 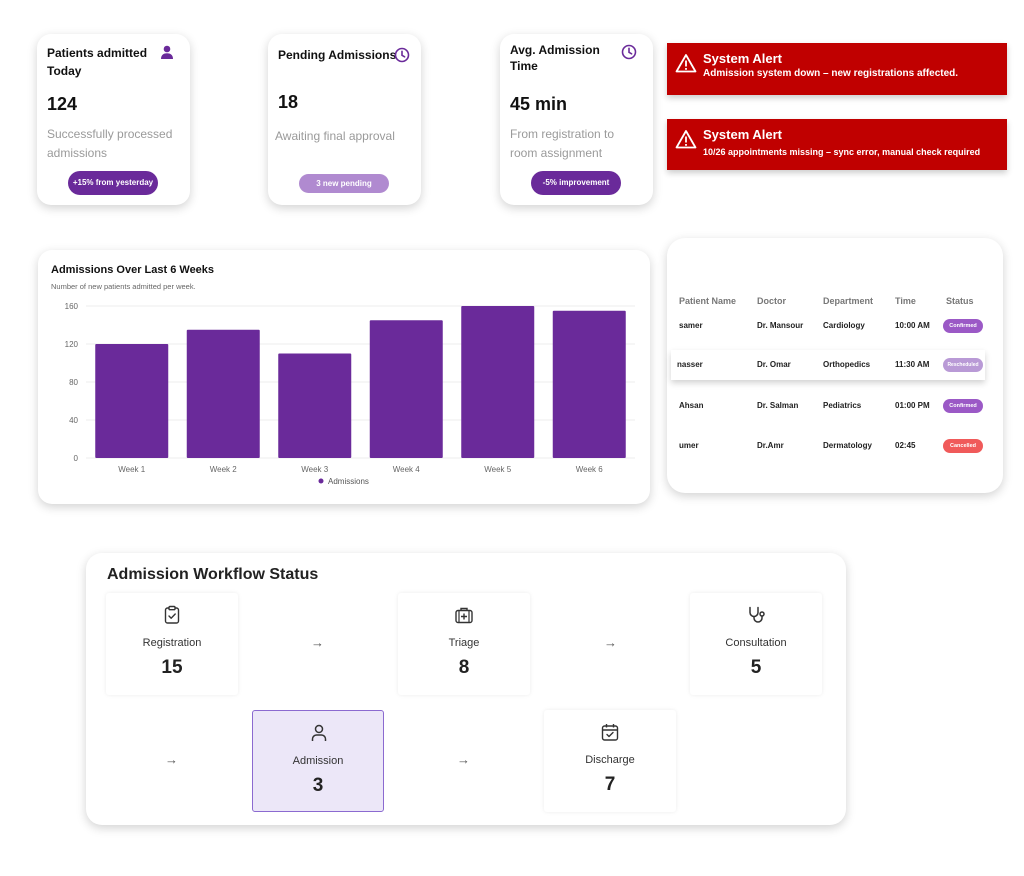 I want to click on workflow-step-discharge: Discharge 7, so click(x=610, y=761).